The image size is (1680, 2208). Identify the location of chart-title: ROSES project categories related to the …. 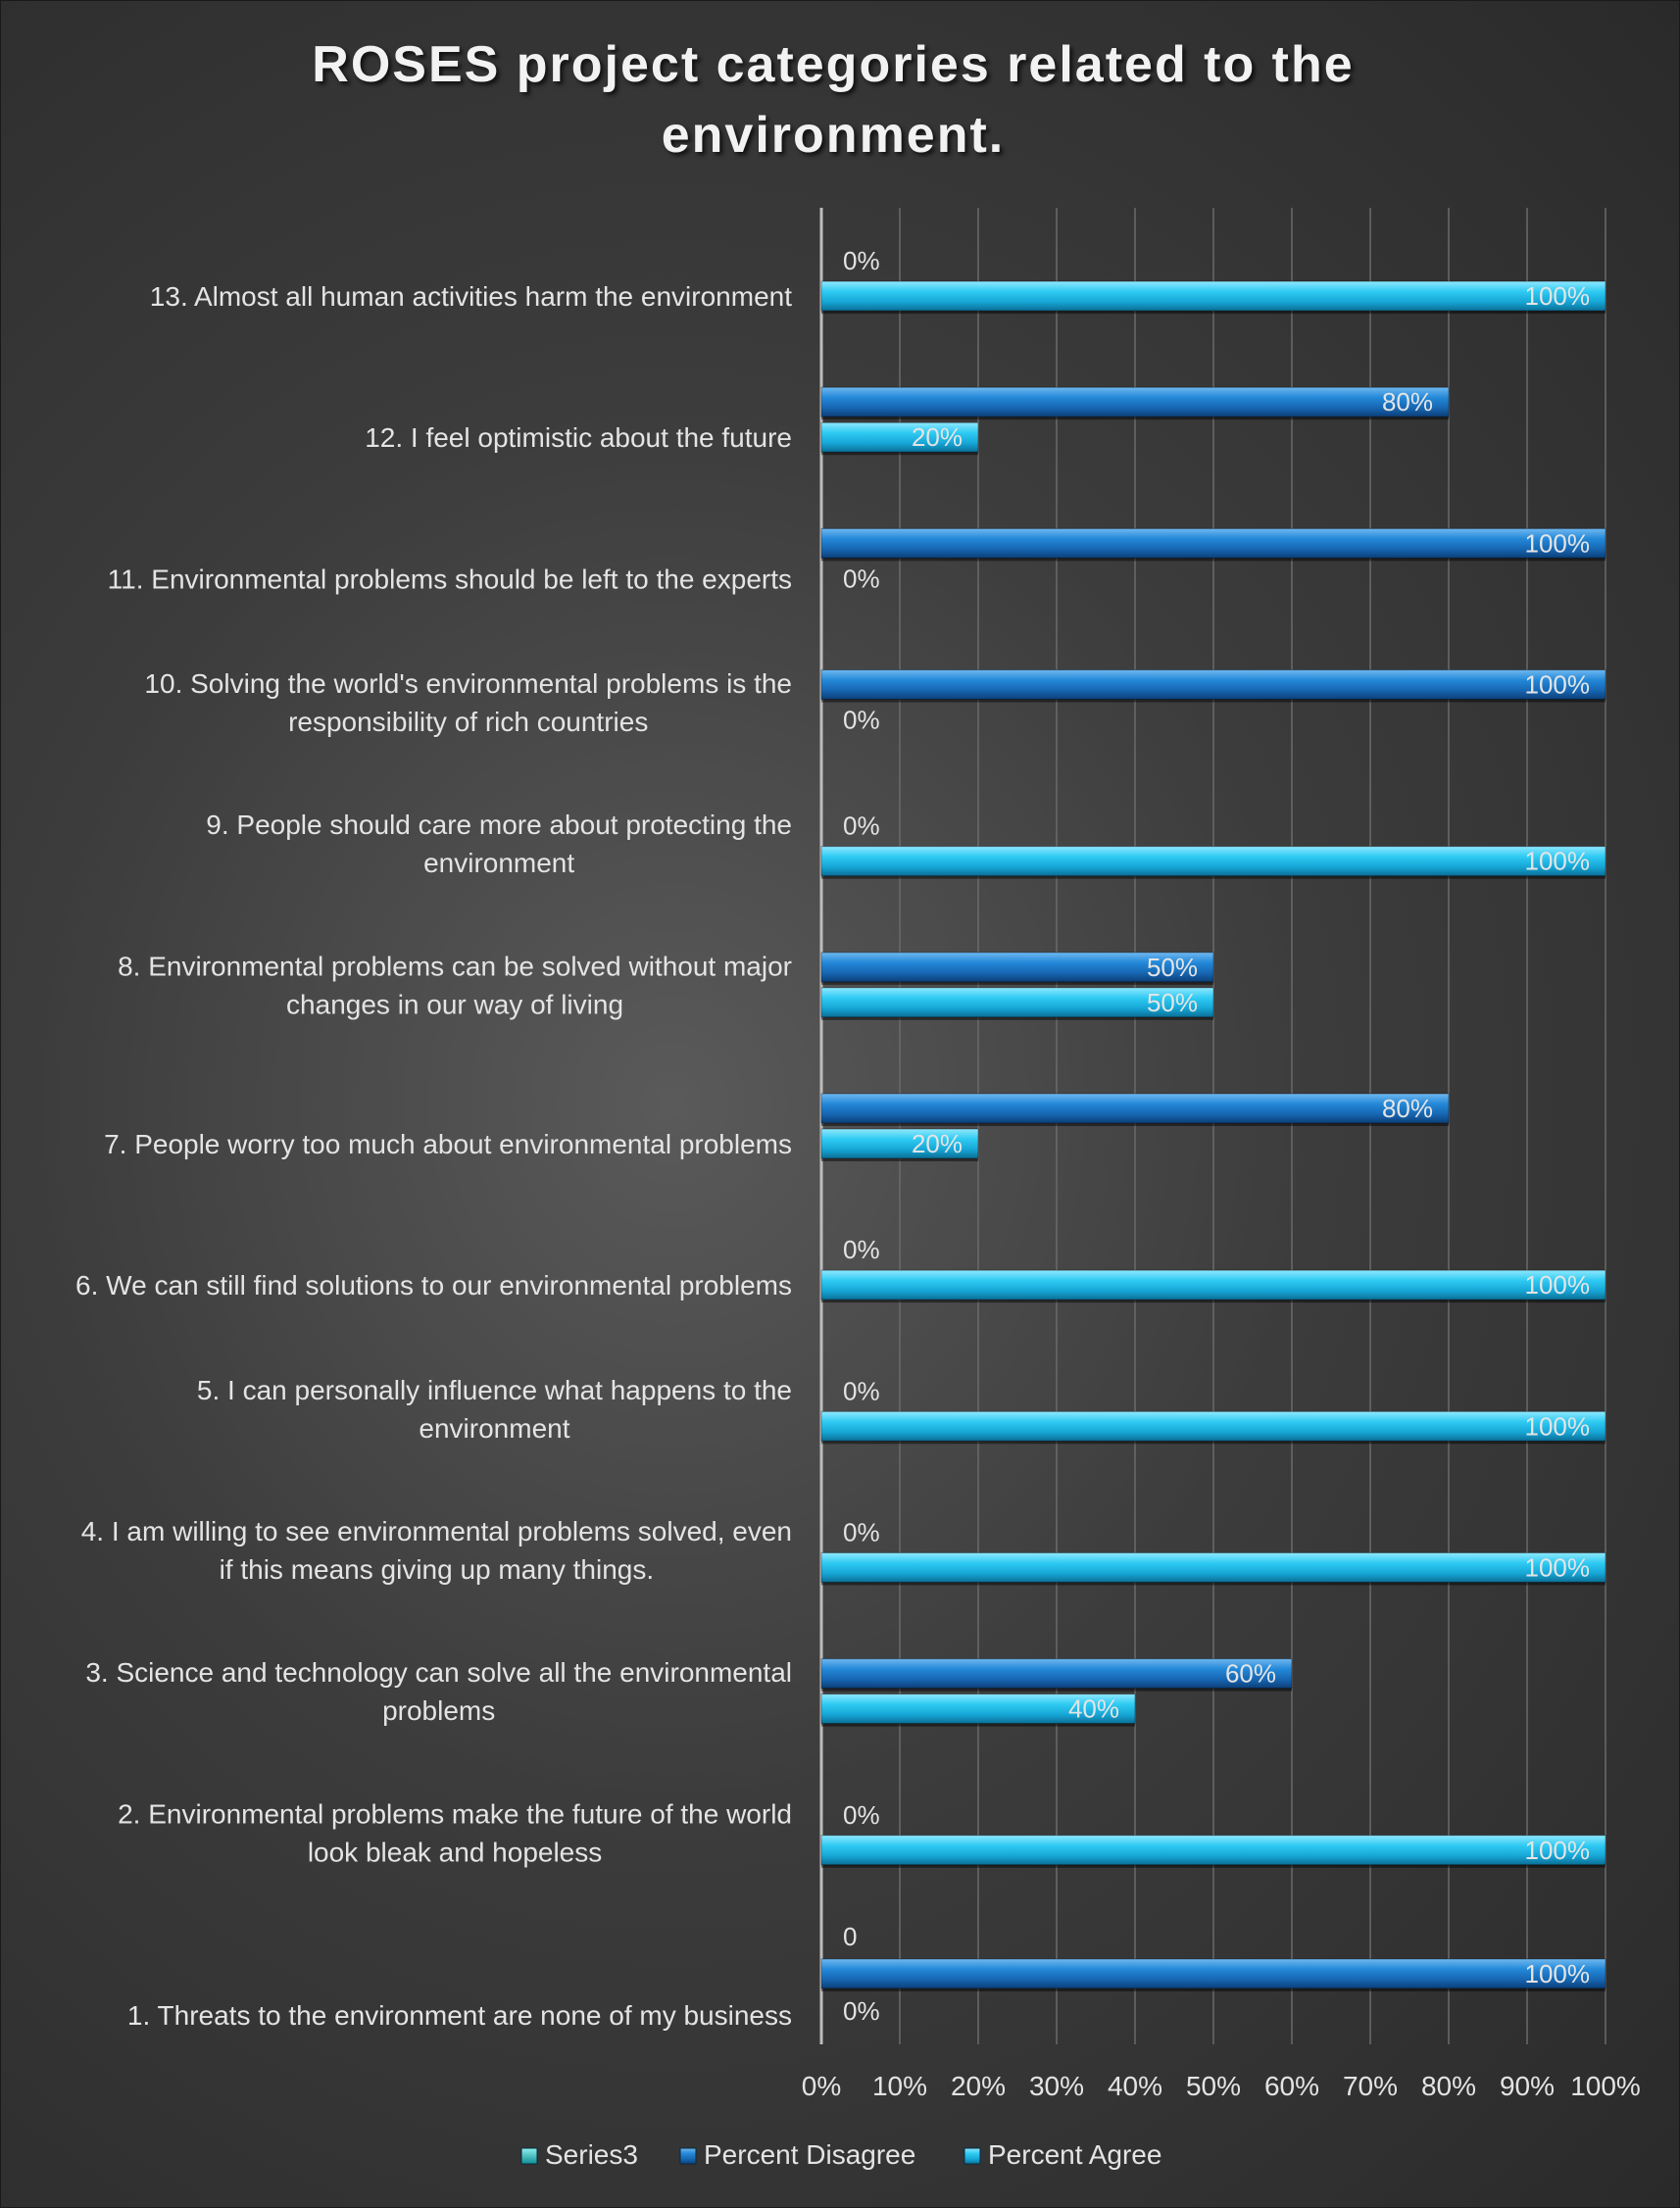
(833, 100).